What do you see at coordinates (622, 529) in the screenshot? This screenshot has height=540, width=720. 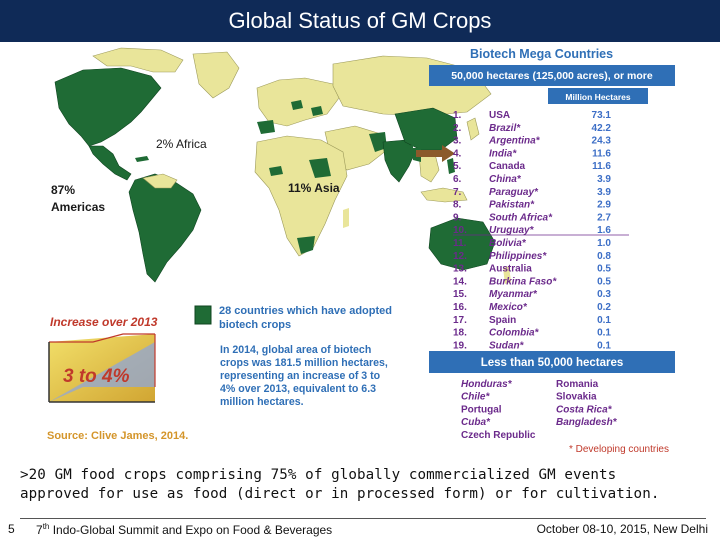 I see `footer-date: October 08-10, 2015, New Delhi` at bounding box center [622, 529].